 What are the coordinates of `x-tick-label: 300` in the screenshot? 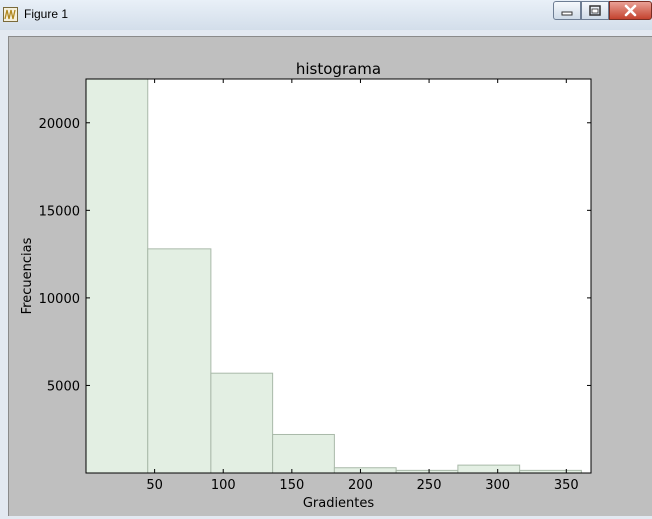 It's located at (497, 485).